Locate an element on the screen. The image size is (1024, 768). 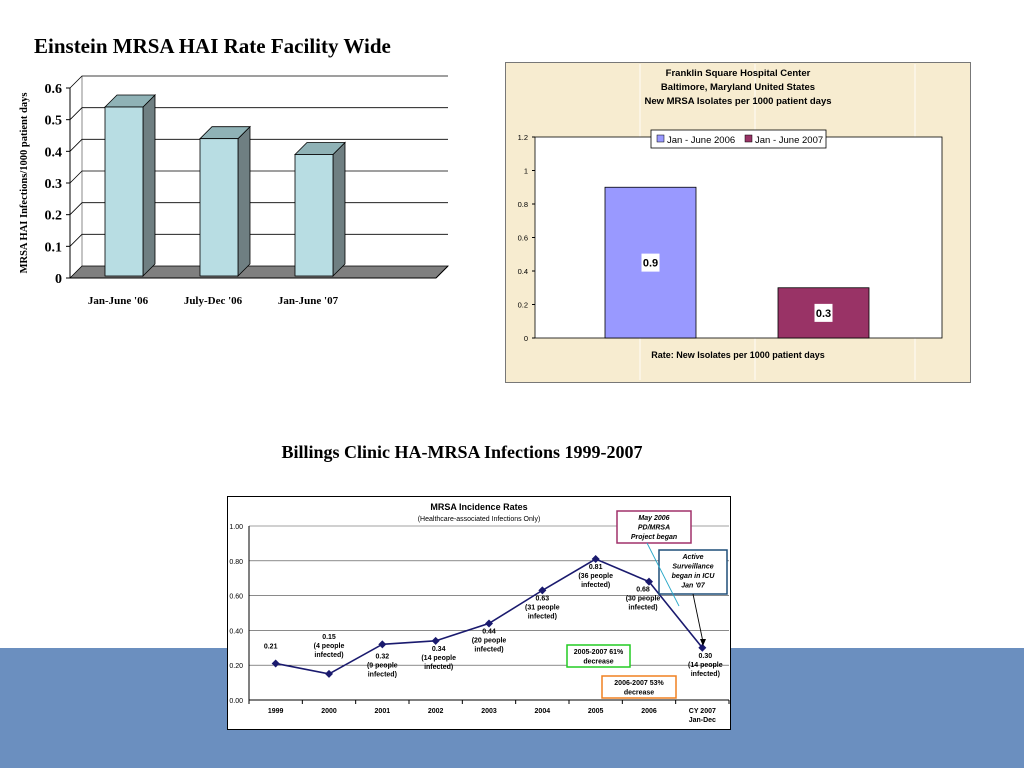
plot-area is located at coordinates (738, 237).